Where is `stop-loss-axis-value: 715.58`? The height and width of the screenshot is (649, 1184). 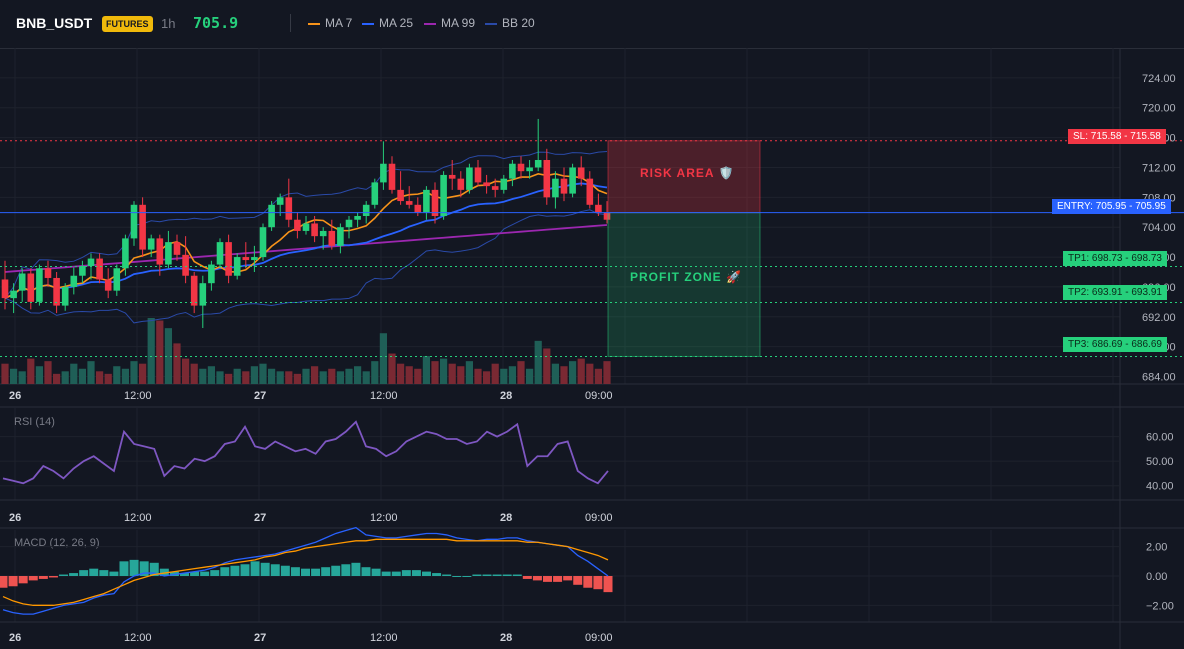 stop-loss-axis-value: 715.58 is located at coordinates (1145, 136).